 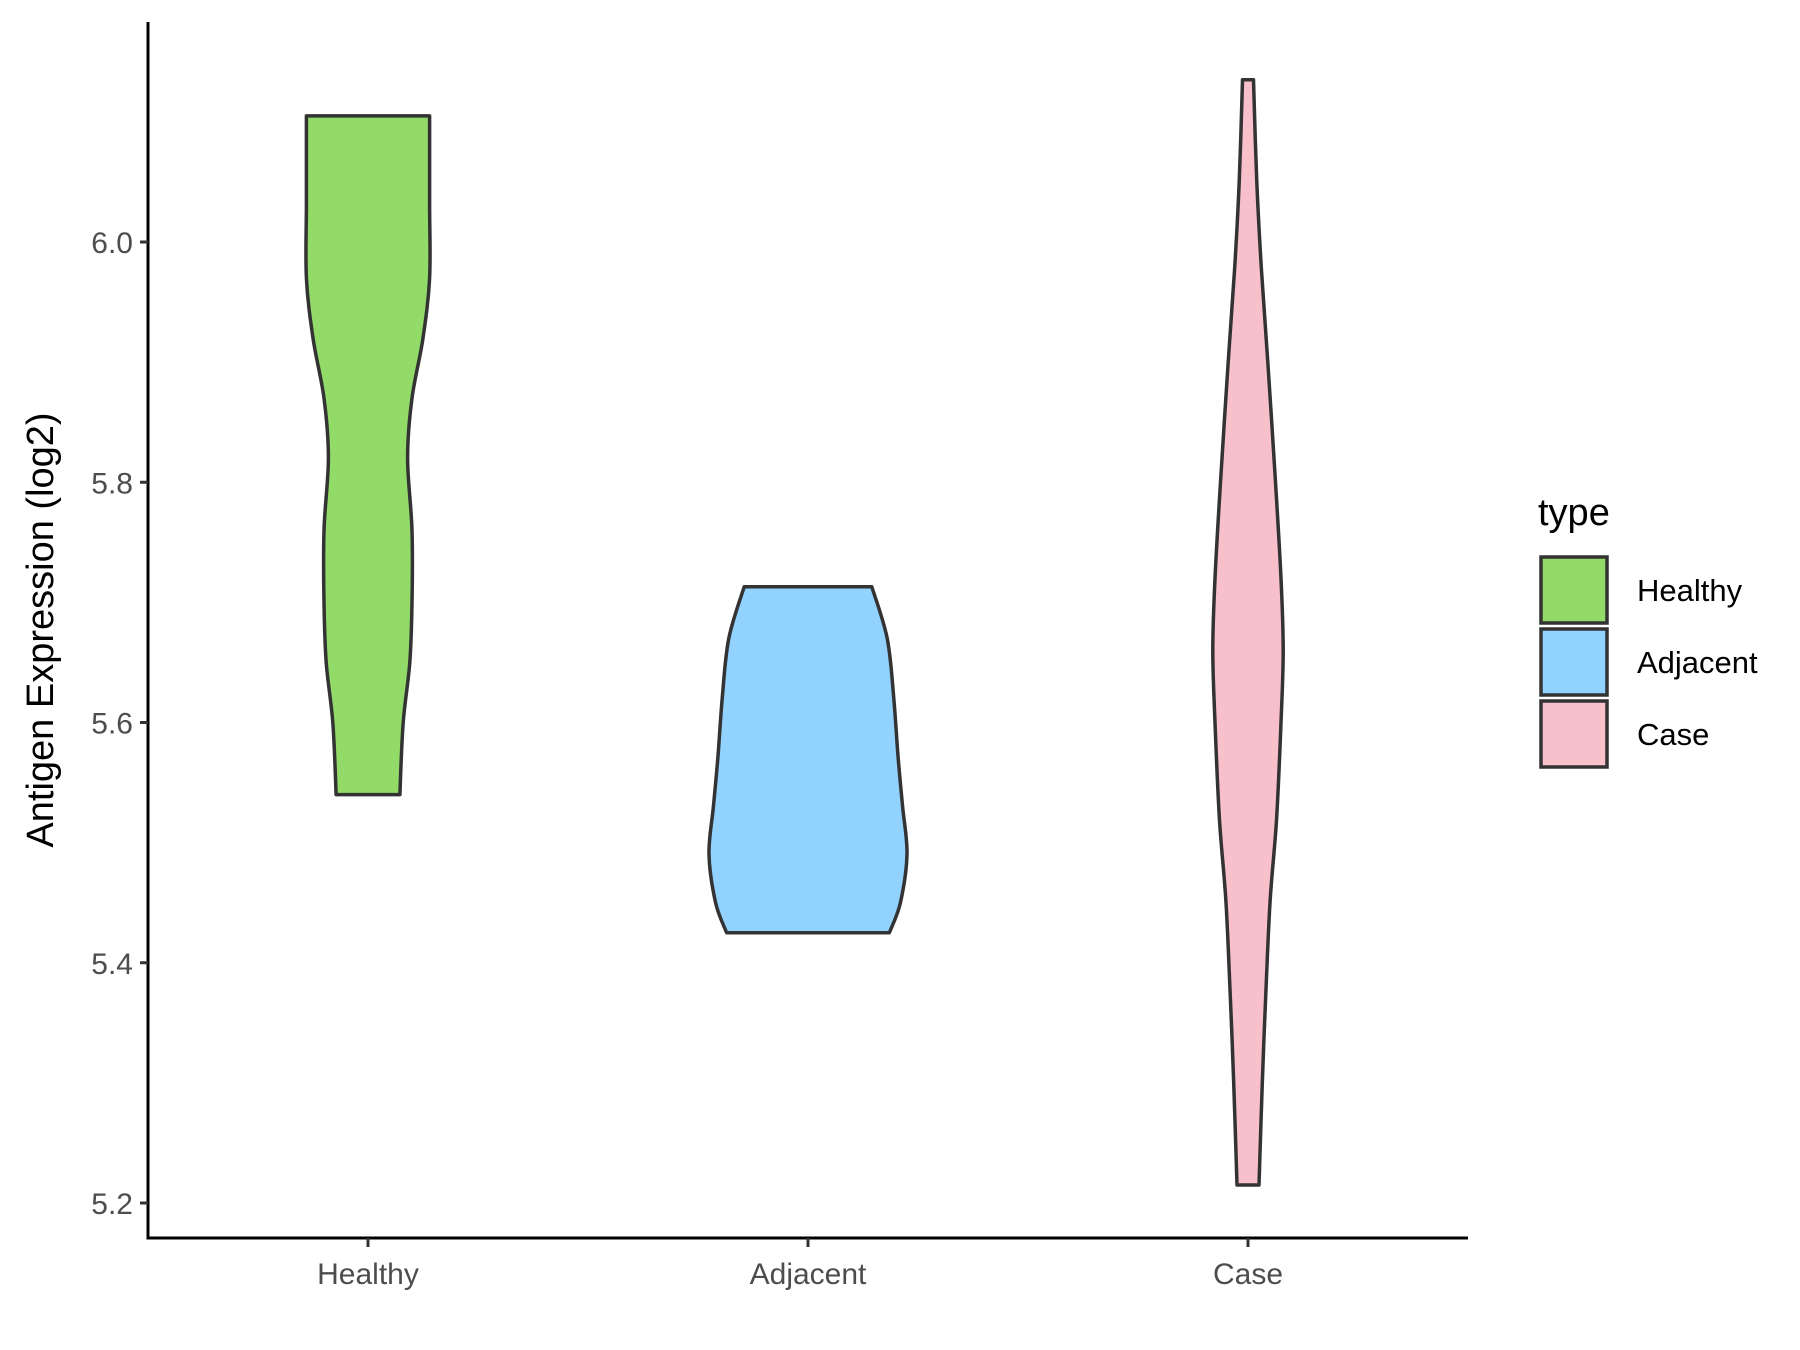 I want to click on legend-label-healthy: Healthy, so click(x=1690, y=590).